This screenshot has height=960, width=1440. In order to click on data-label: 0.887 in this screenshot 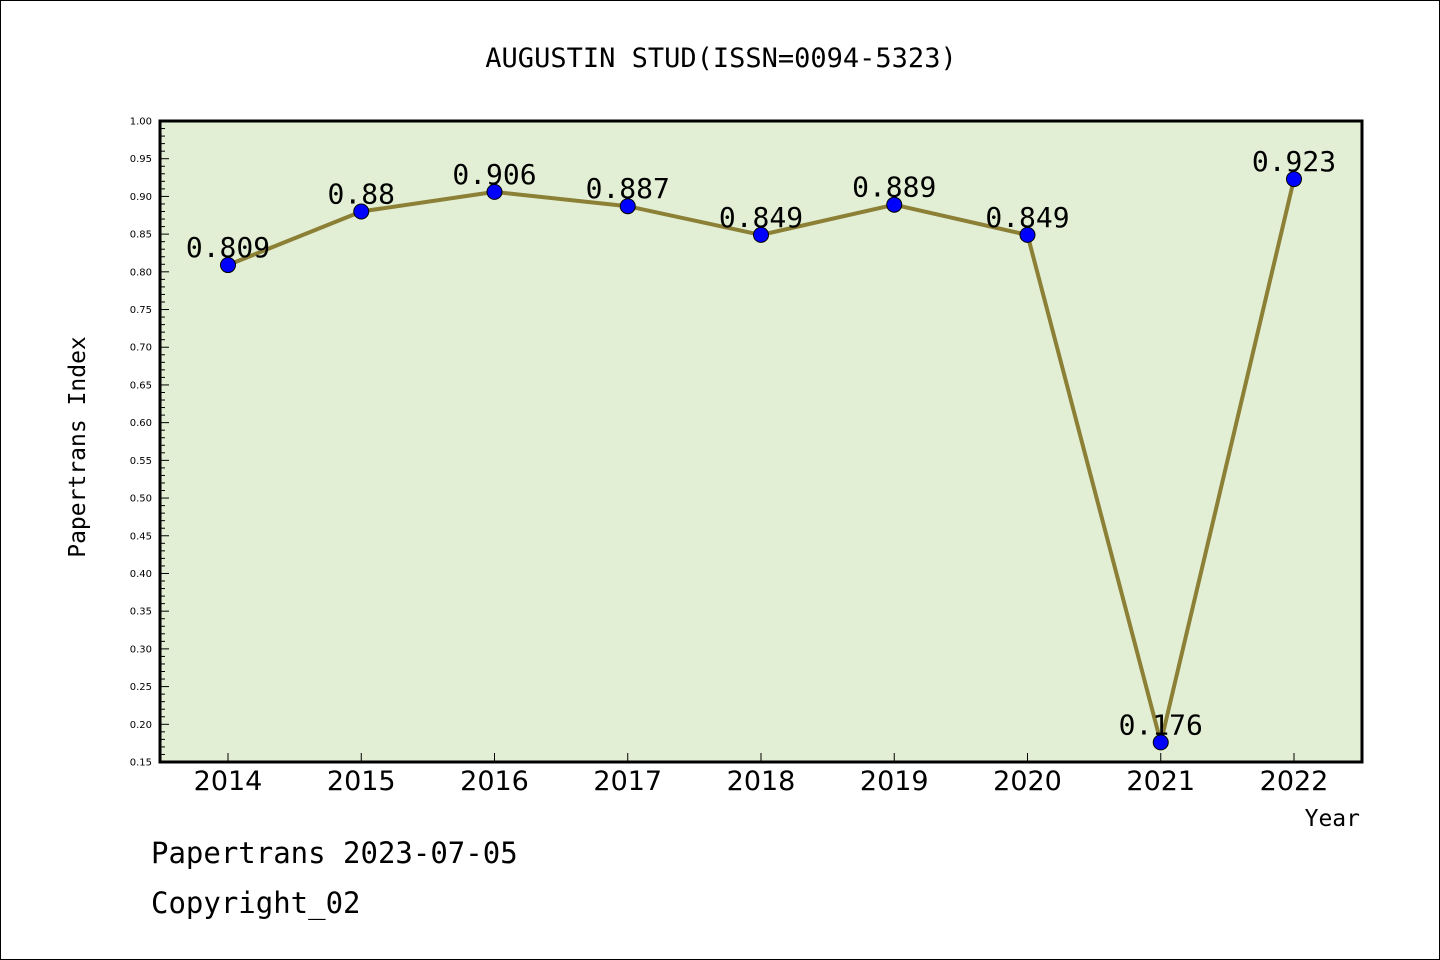, I will do `click(628, 188)`.